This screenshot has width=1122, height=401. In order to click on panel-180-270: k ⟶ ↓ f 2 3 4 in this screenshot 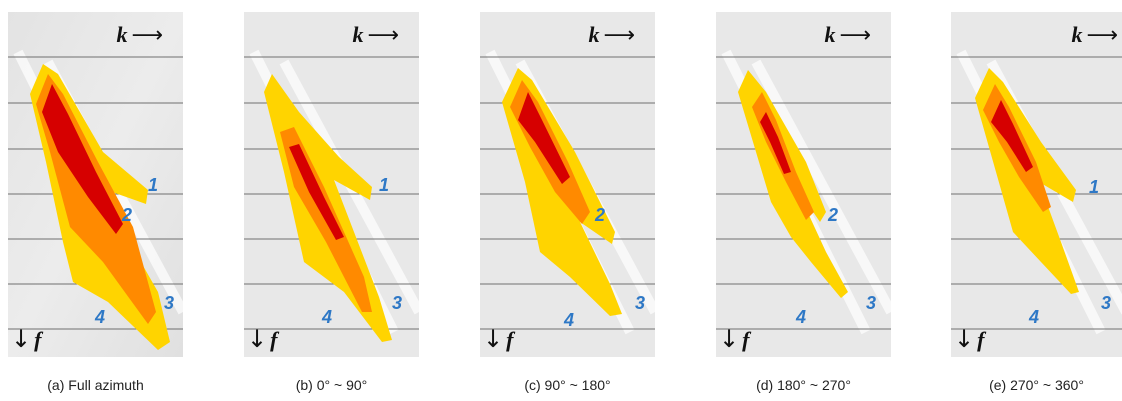, I will do `click(803, 184)`.